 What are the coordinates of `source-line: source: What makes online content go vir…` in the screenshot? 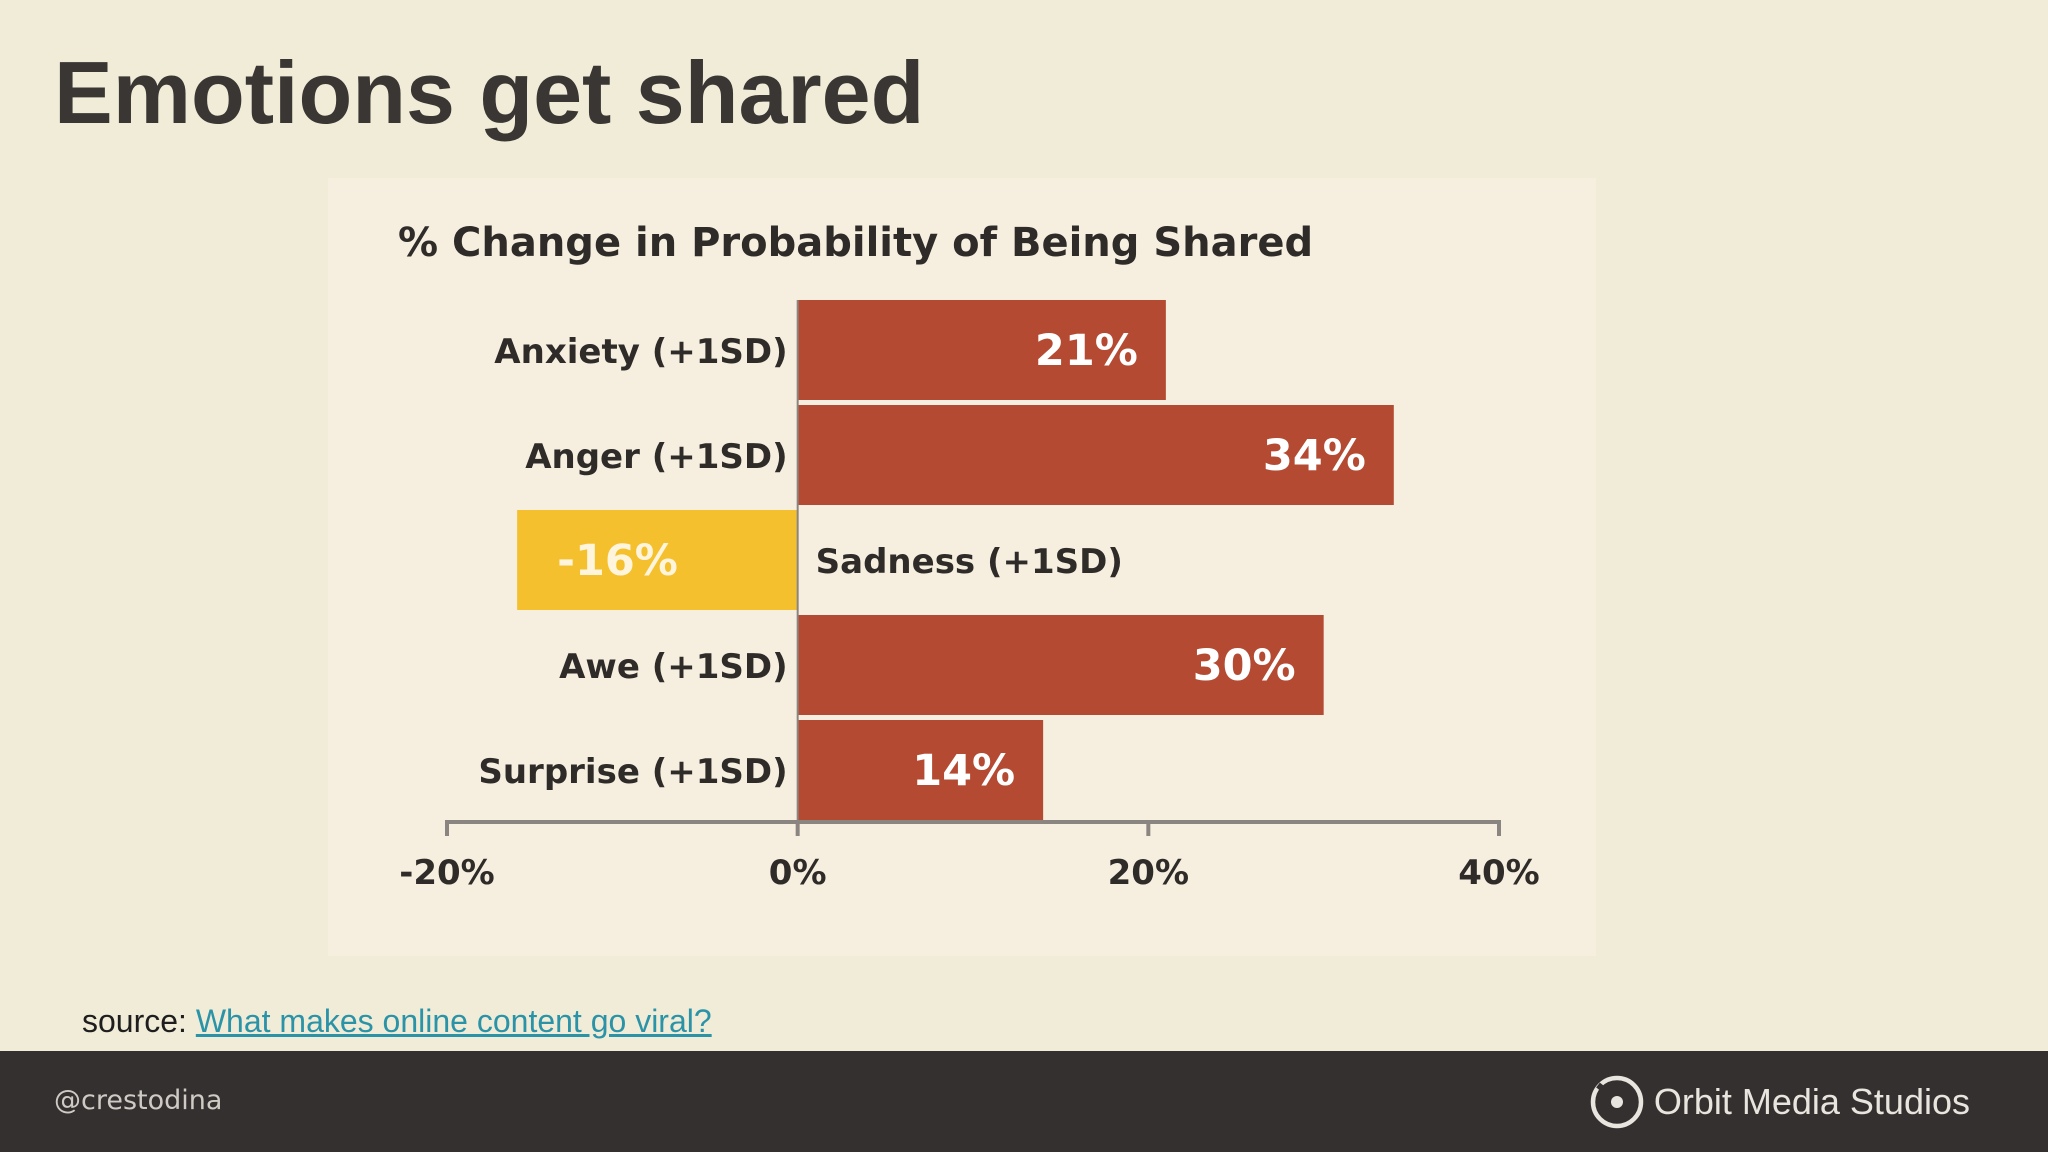 It's located at (397, 1021).